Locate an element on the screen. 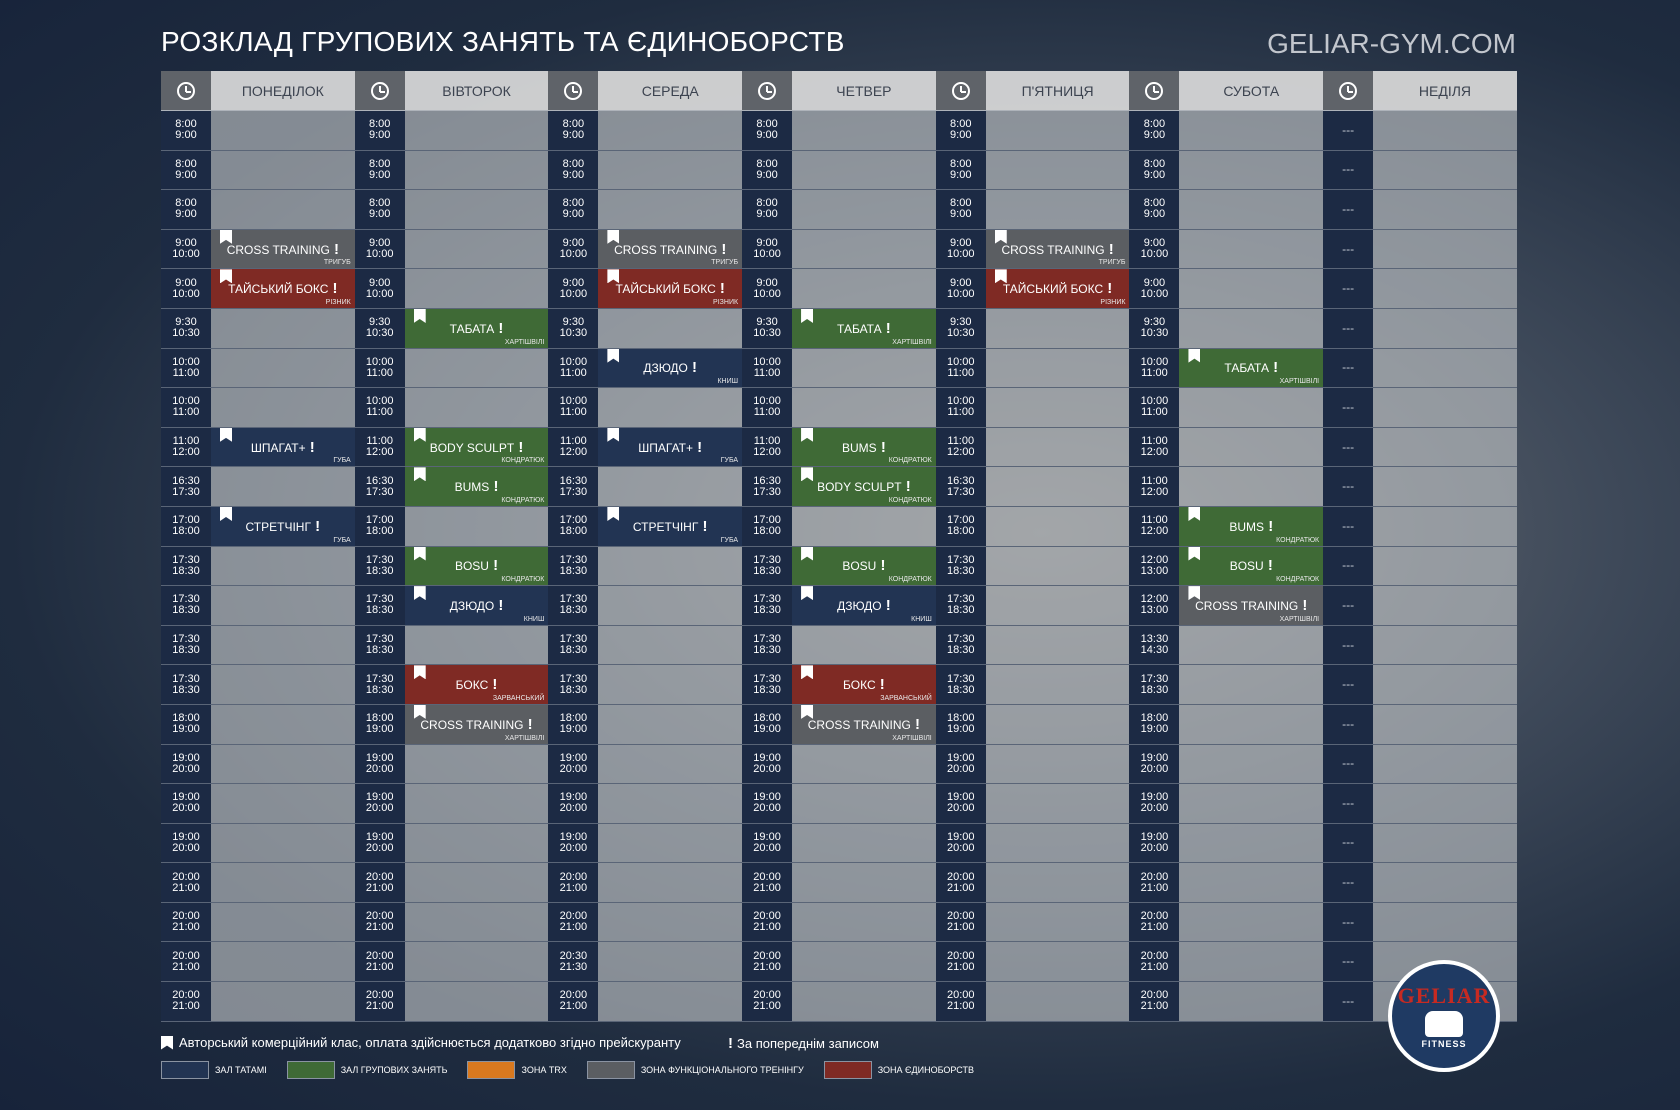 The width and height of the screenshot is (1680, 1110). time-value: 17:00 is located at coordinates (379, 520).